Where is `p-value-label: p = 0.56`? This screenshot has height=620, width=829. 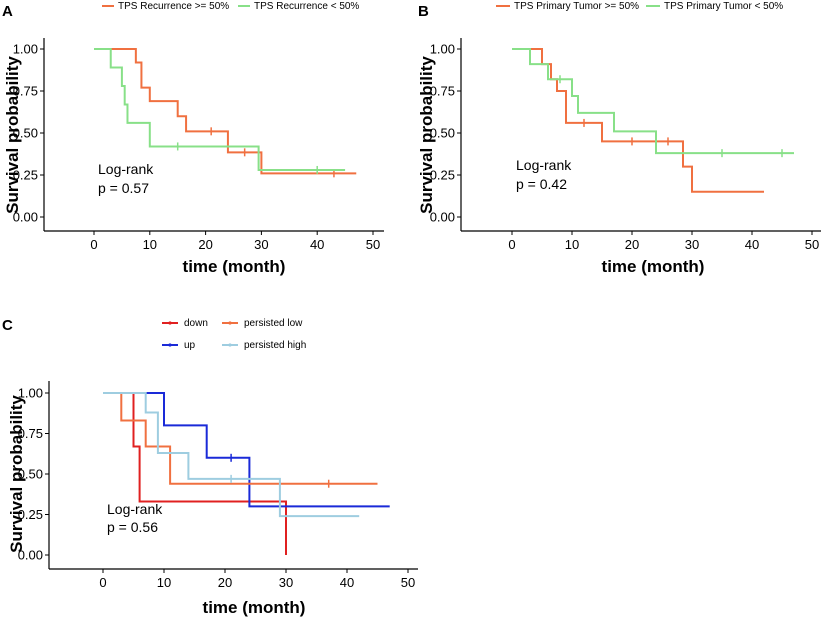 p-value-label: p = 0.56 is located at coordinates (132, 527).